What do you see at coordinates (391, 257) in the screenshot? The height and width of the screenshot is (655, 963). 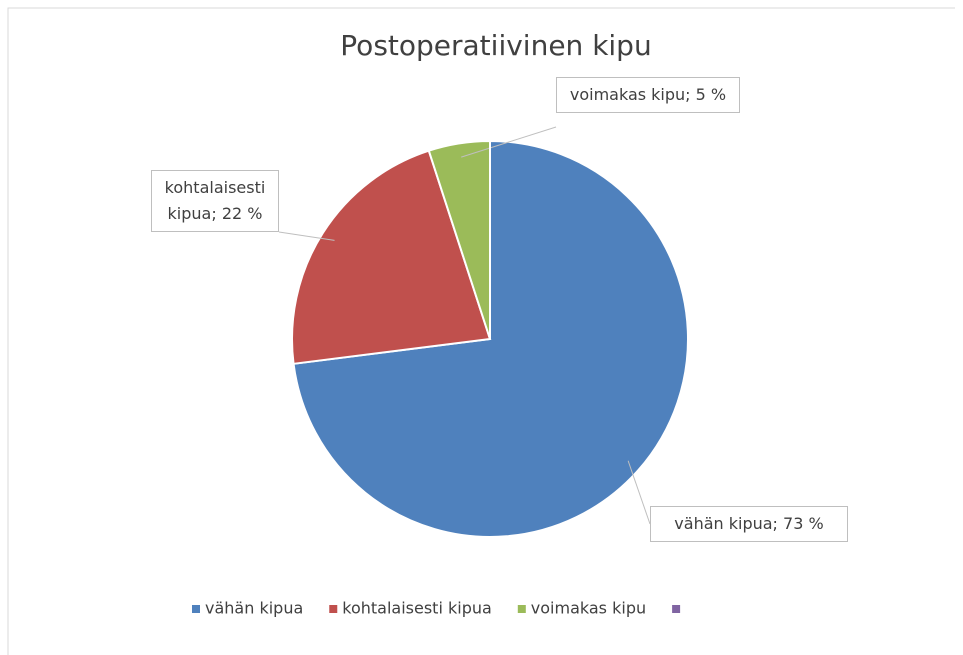 I see `pie-slice` at bounding box center [391, 257].